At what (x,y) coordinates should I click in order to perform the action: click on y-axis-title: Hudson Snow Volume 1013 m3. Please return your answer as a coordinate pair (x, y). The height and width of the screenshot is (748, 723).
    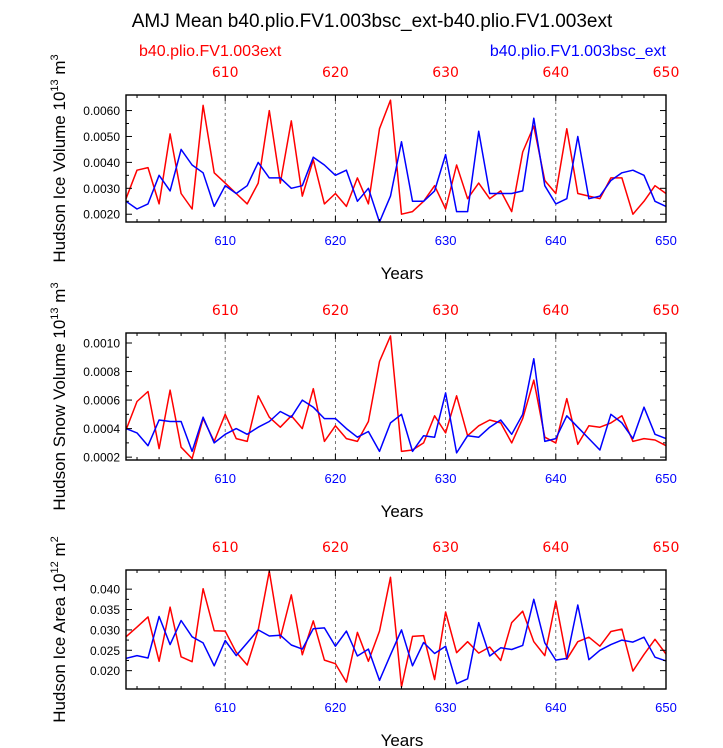
    Looking at the image, I should click on (59, 396).